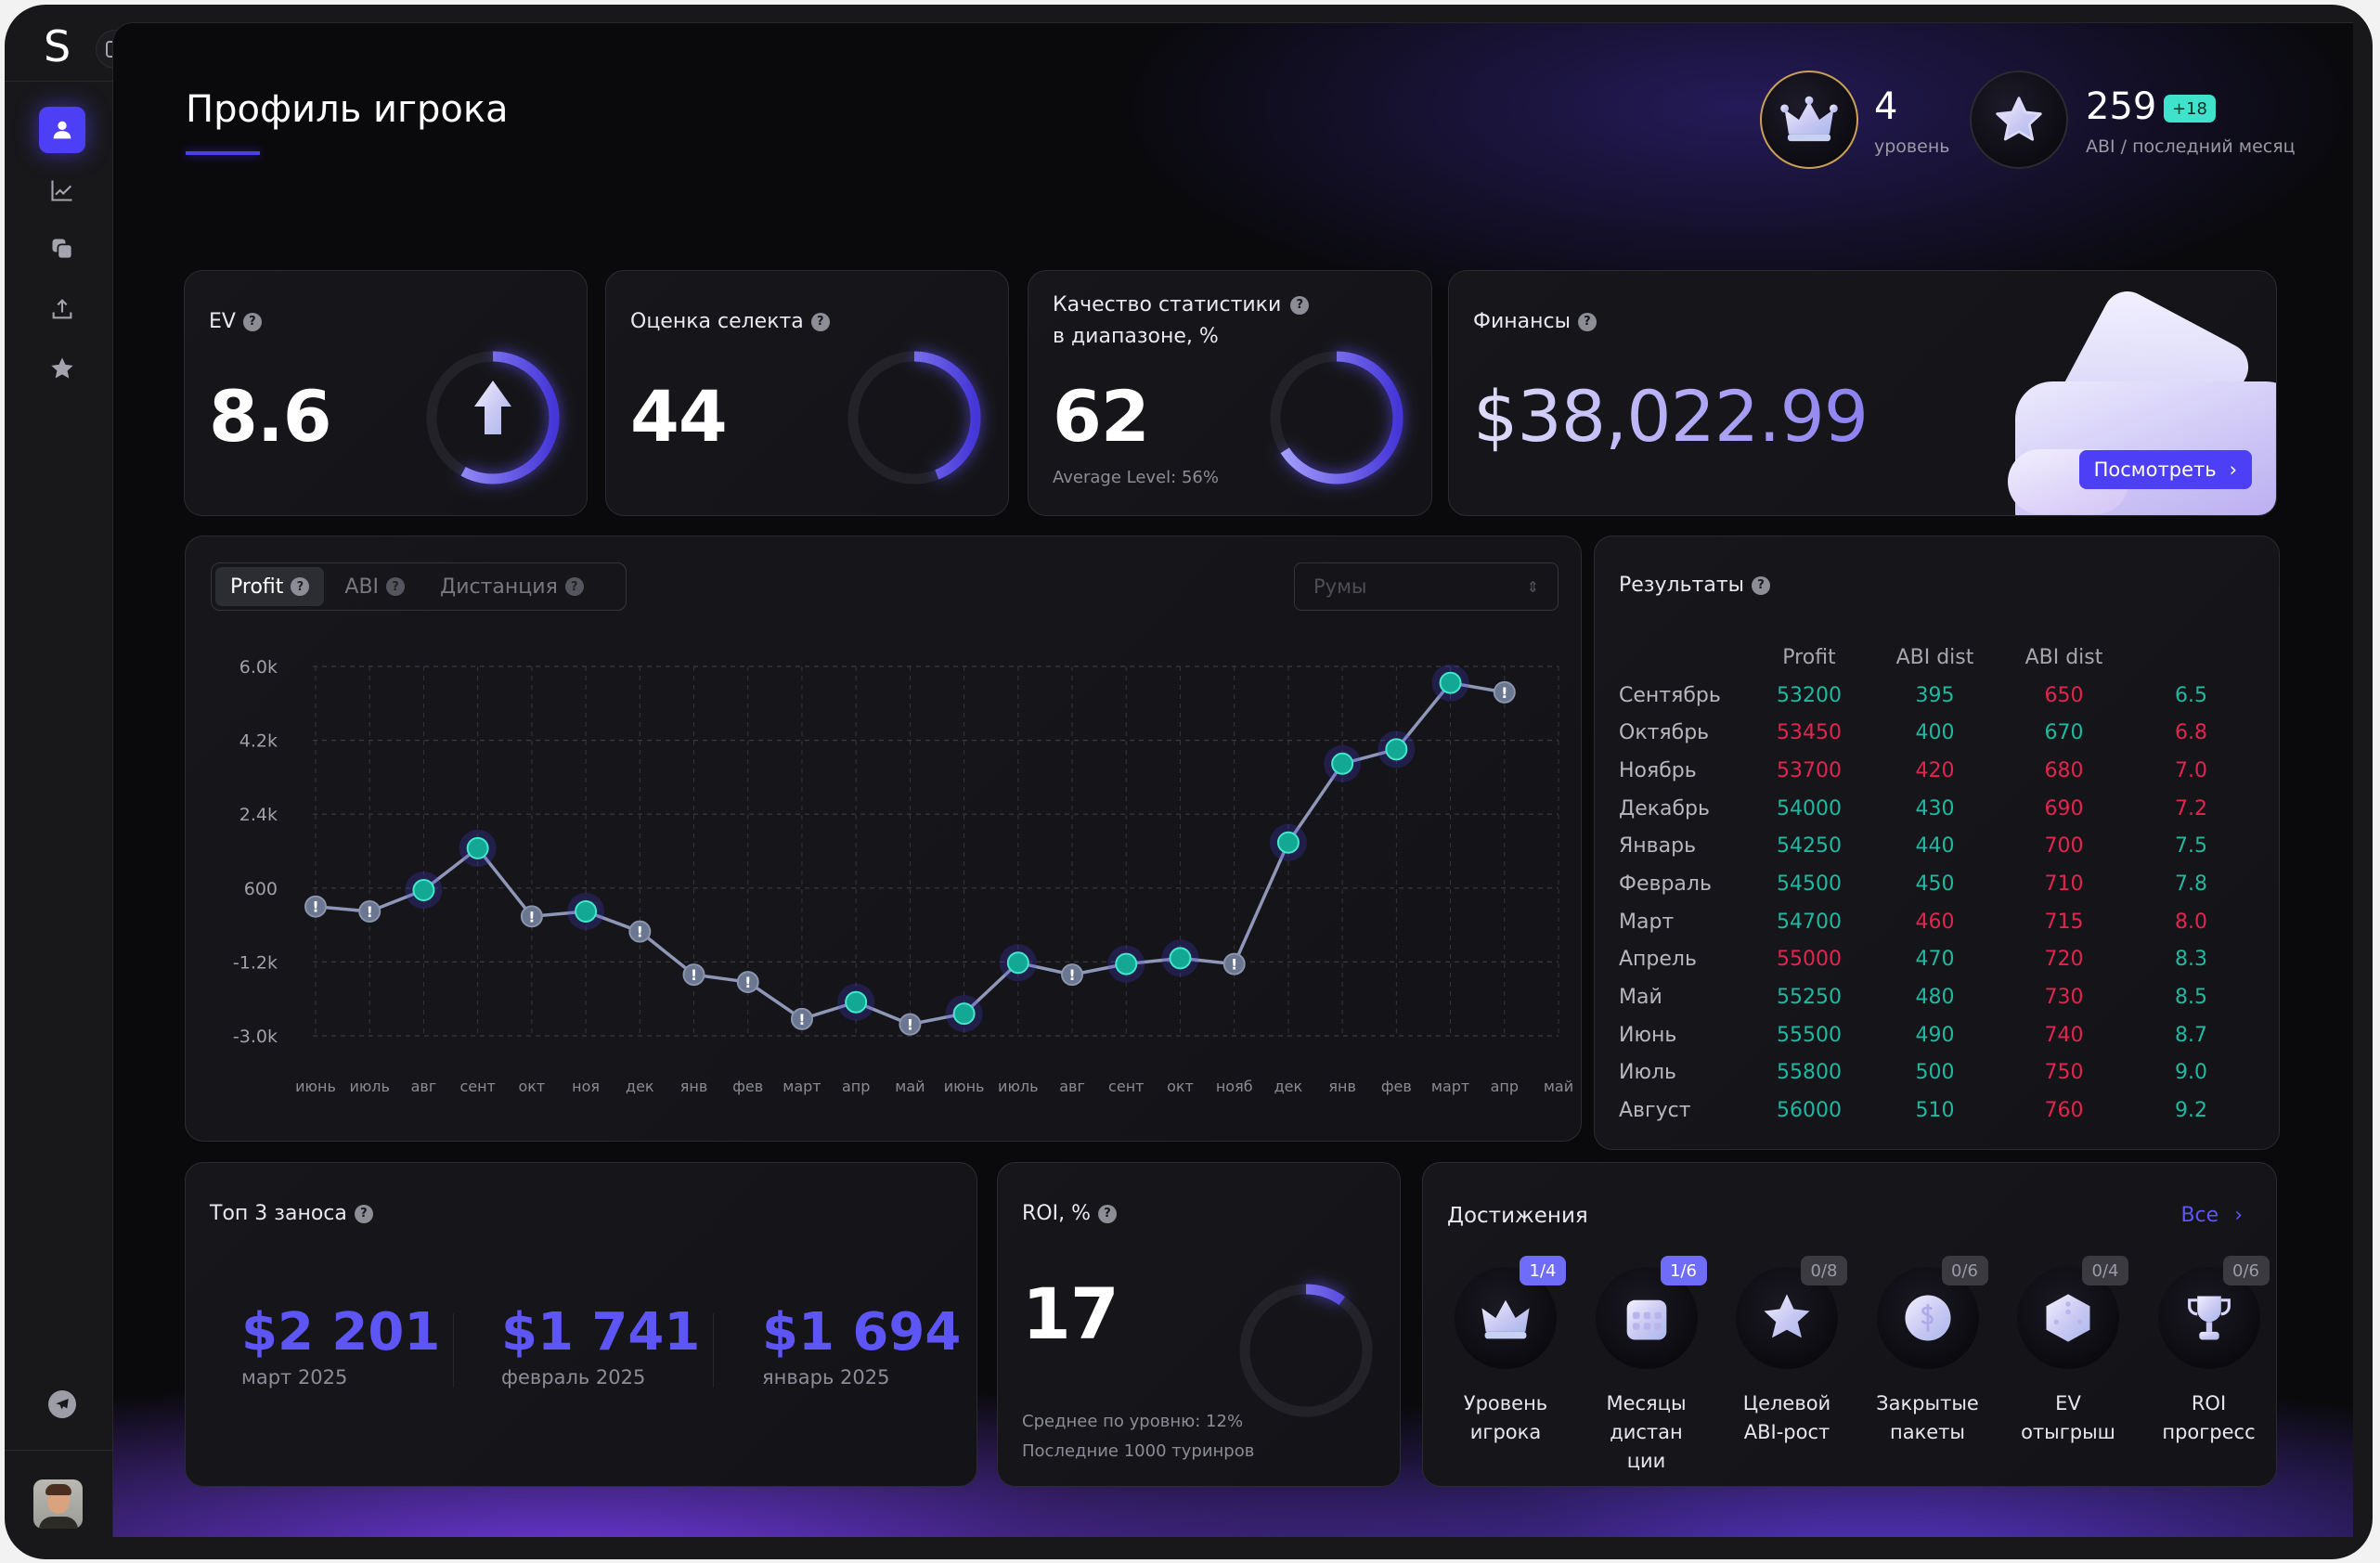 This screenshot has width=2380, height=1563. I want to click on achievement-label: Уровень игрока, so click(1505, 1417).